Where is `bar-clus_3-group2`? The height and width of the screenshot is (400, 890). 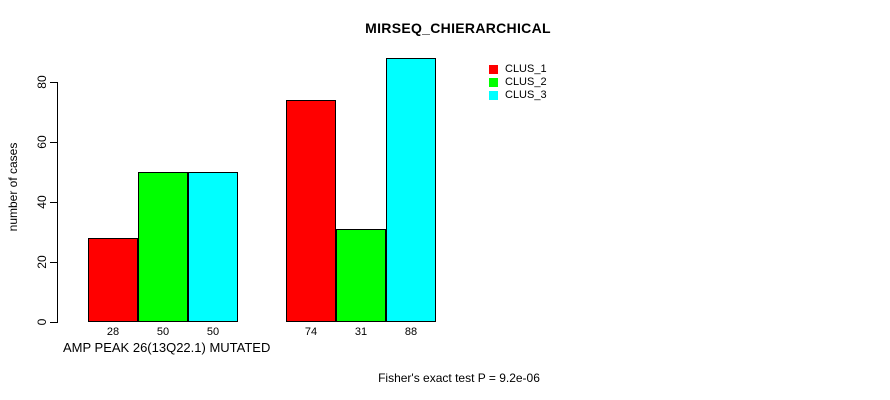
bar-clus_3-group2 is located at coordinates (411, 190).